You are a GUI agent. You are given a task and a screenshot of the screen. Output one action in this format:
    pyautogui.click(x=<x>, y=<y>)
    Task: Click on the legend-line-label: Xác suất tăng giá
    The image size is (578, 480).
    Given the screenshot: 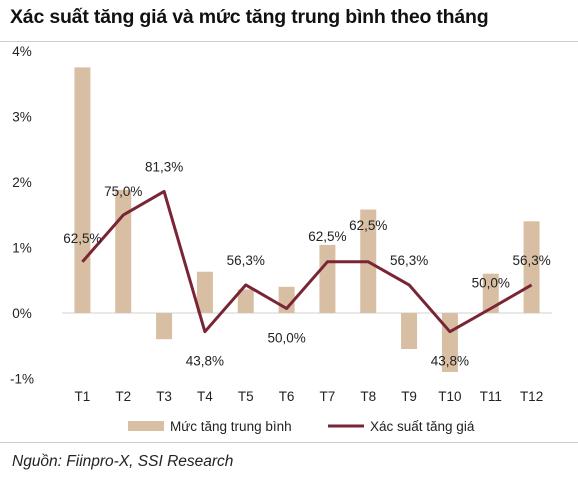 What is the action you would take?
    pyautogui.click(x=422, y=426)
    